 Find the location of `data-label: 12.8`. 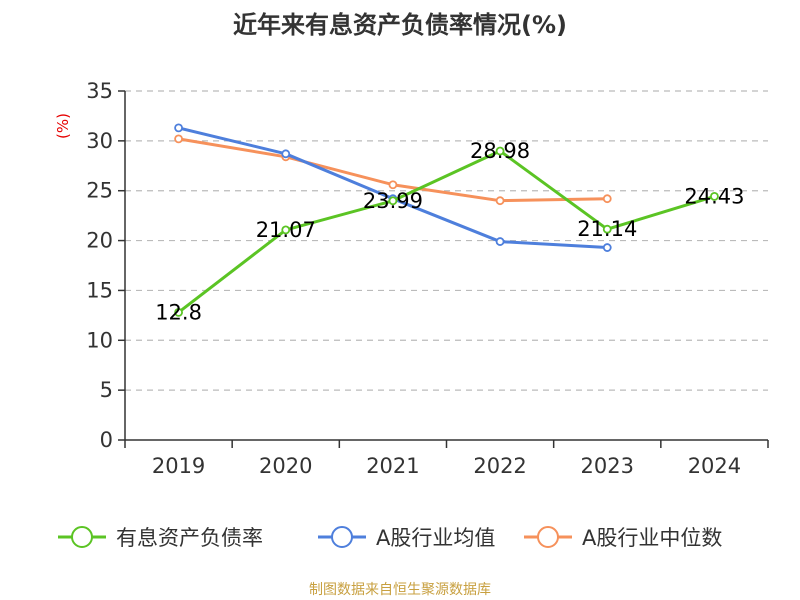

data-label: 12.8 is located at coordinates (178, 312).